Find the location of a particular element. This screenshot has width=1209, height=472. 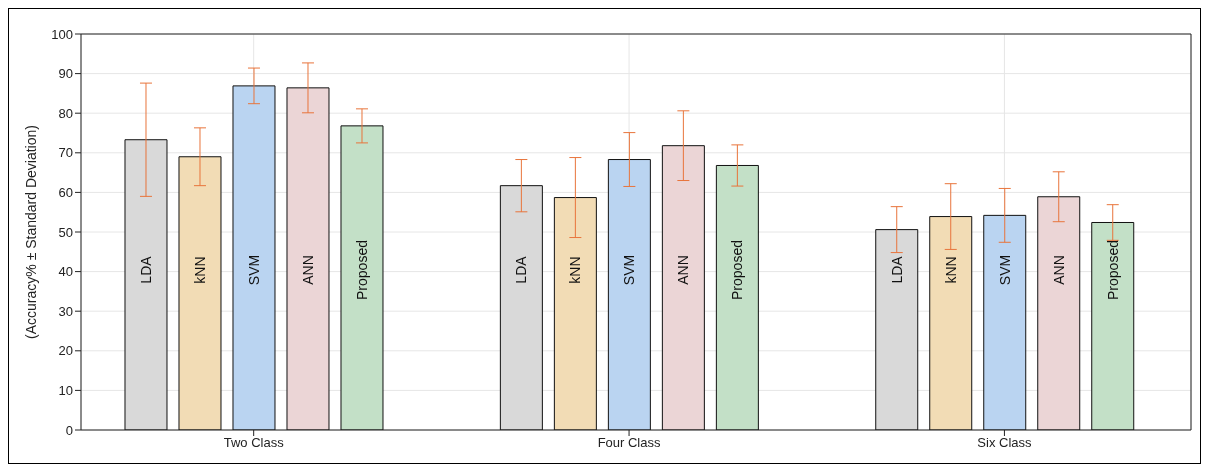

x-tick-label: Six Class is located at coordinates (1005, 443).